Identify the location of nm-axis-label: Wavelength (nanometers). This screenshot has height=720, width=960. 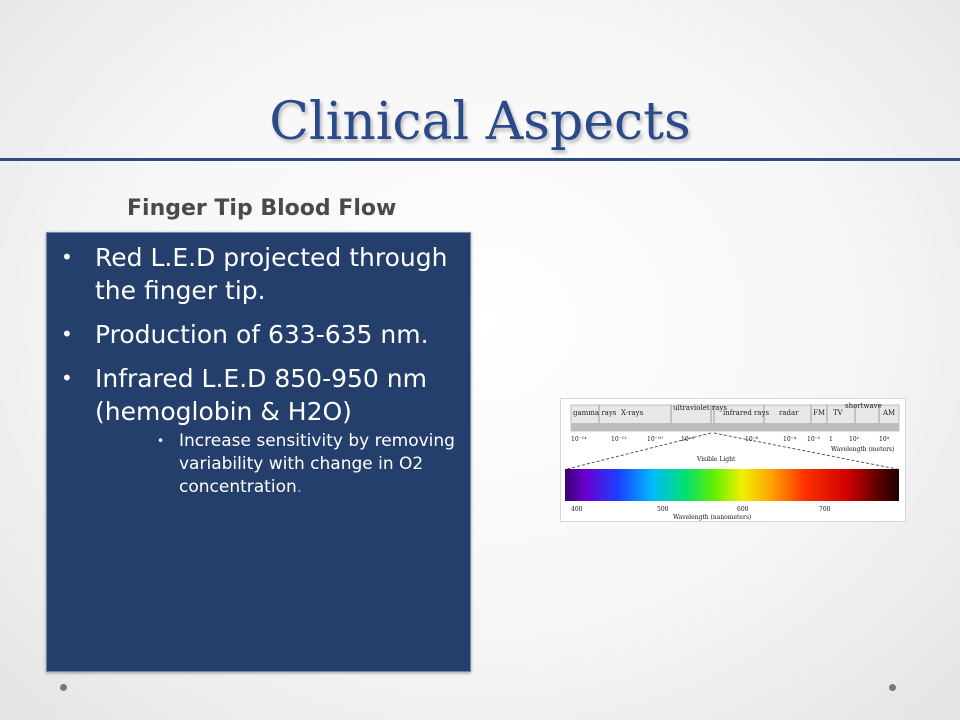
(712, 517).